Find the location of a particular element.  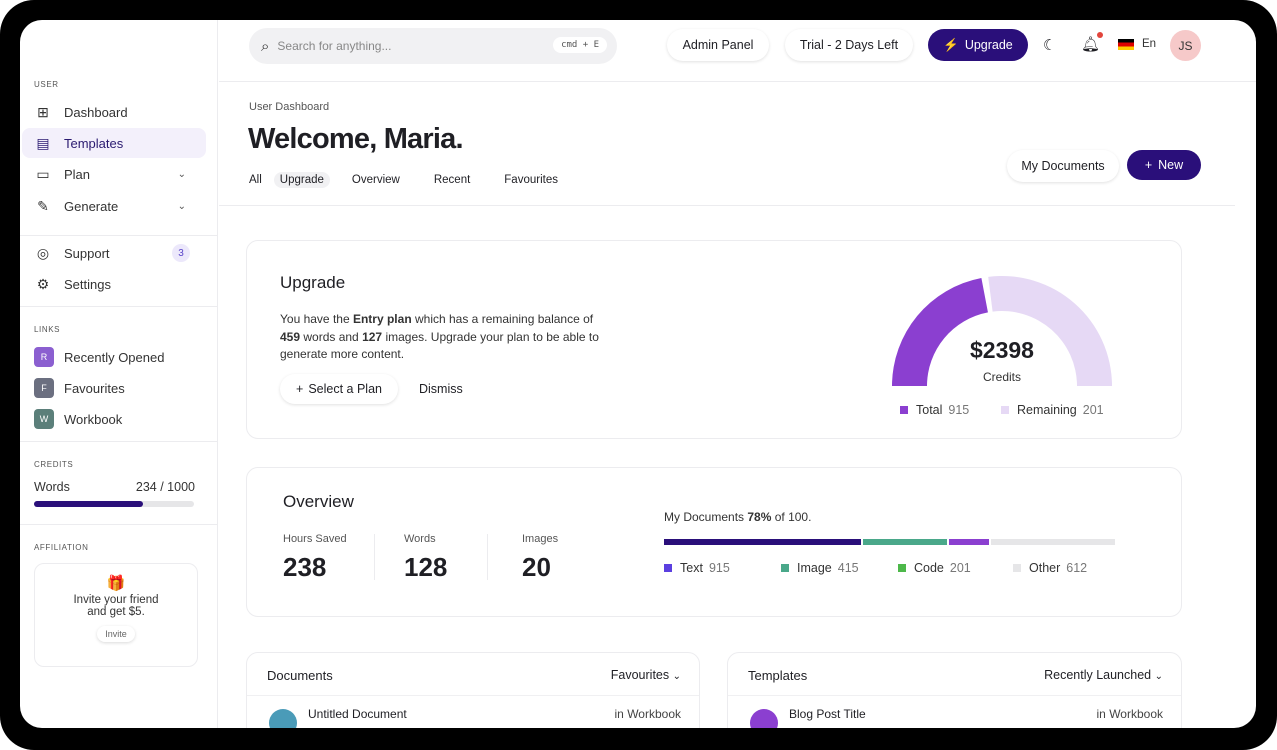

tab-all: All is located at coordinates (255, 180).